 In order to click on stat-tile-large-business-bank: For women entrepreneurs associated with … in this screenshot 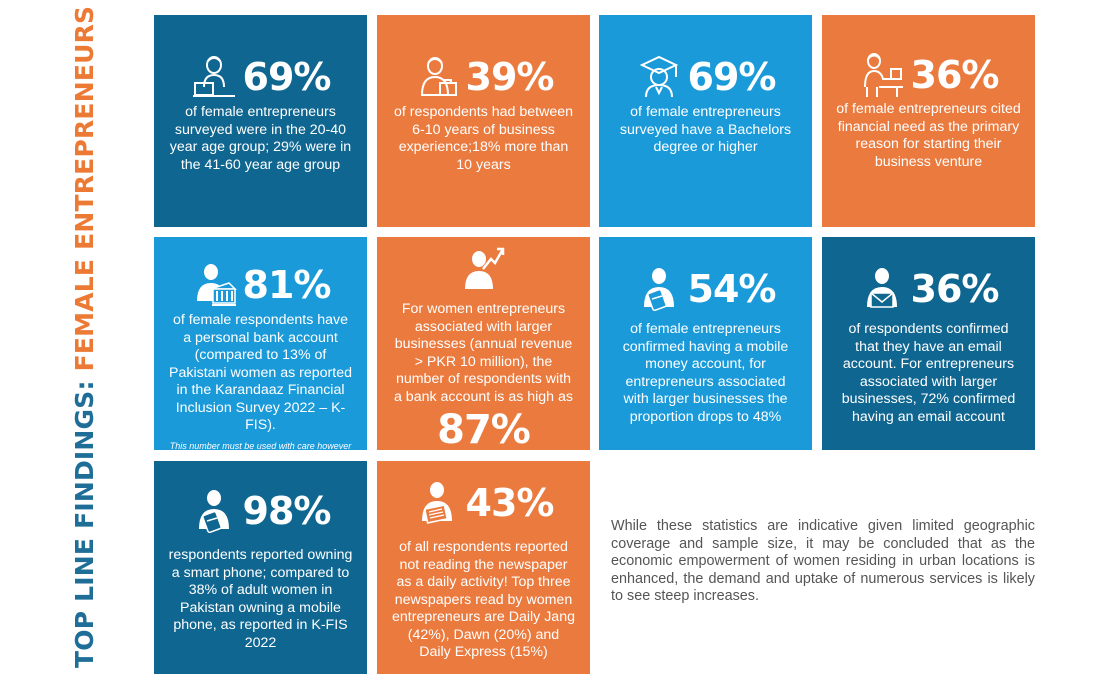, I will do `click(483, 343)`.